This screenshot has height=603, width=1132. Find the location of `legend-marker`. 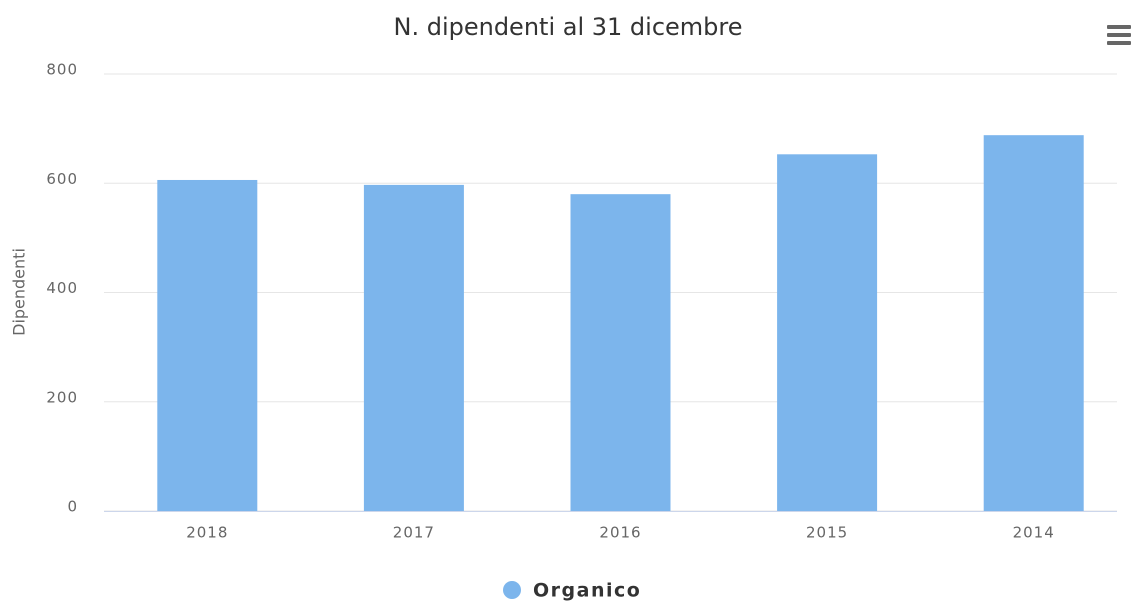

legend-marker is located at coordinates (512, 590).